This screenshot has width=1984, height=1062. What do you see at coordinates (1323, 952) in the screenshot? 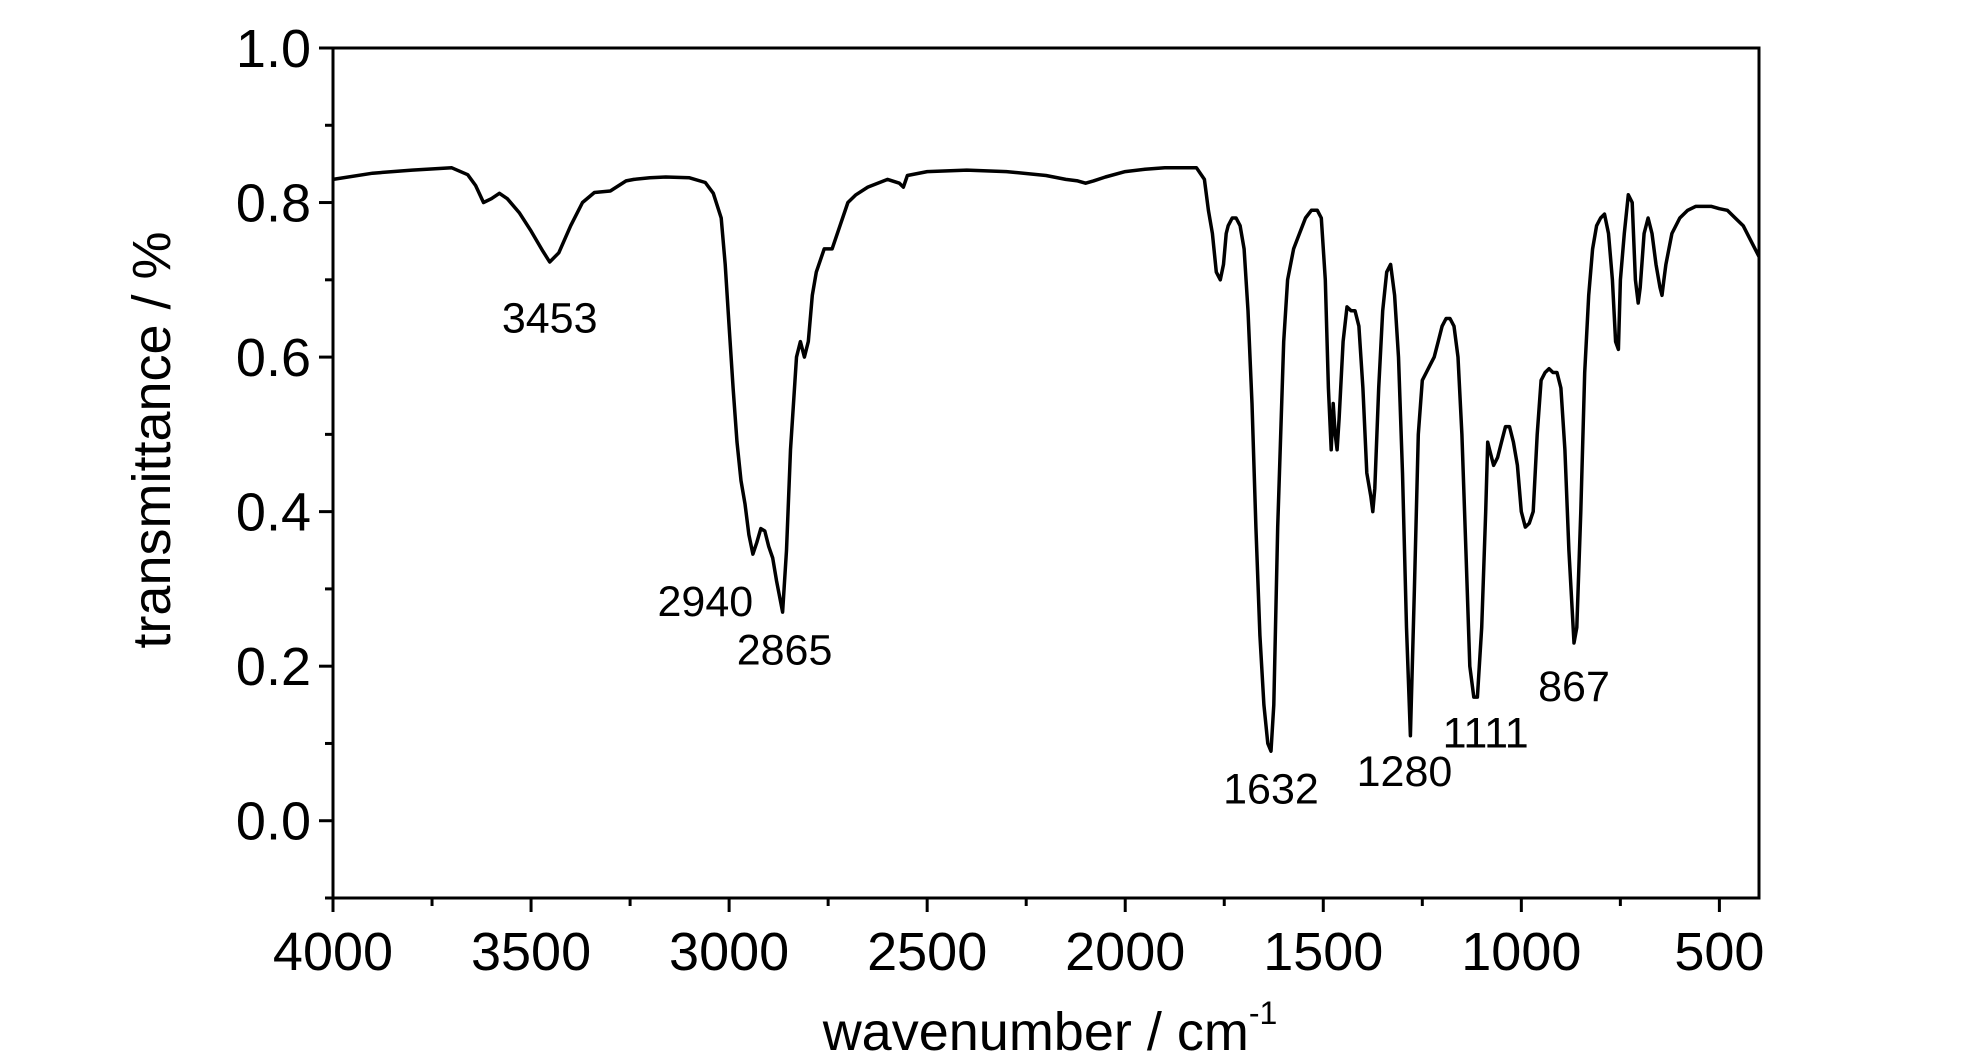
I see `x-tick-label: 1500` at bounding box center [1323, 952].